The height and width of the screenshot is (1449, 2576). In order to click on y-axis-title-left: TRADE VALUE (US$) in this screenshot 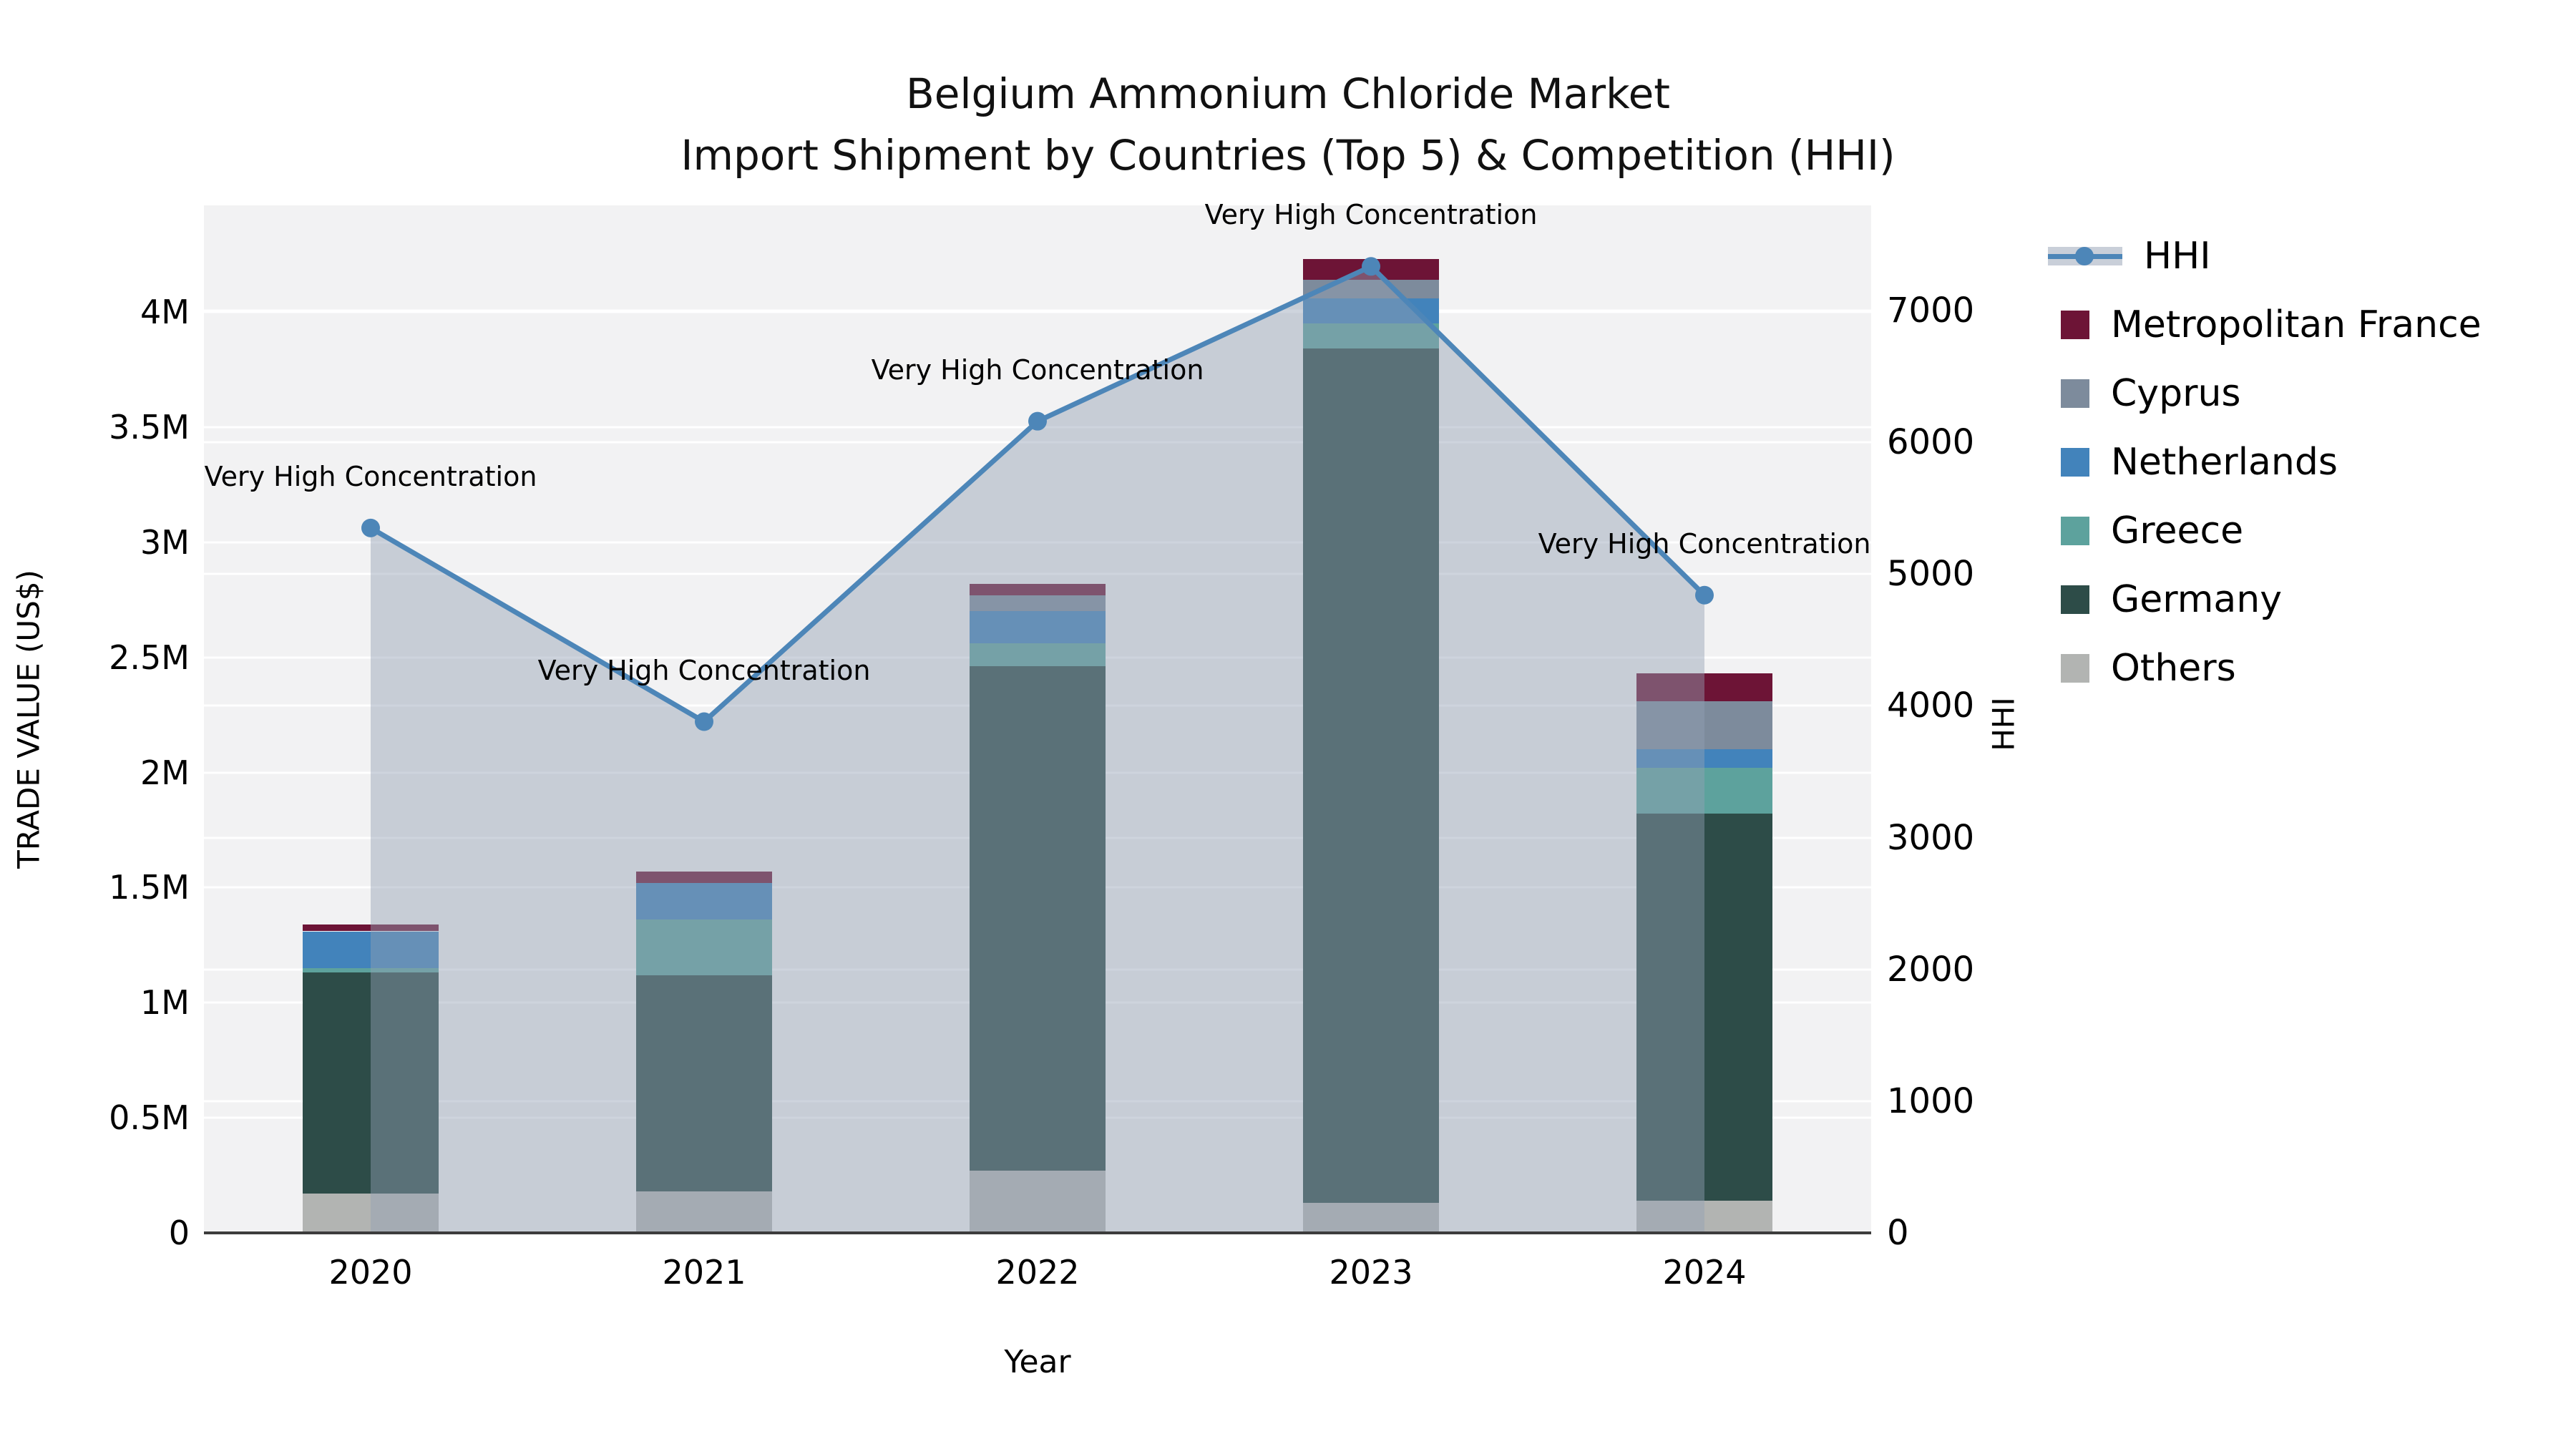, I will do `click(29, 719)`.